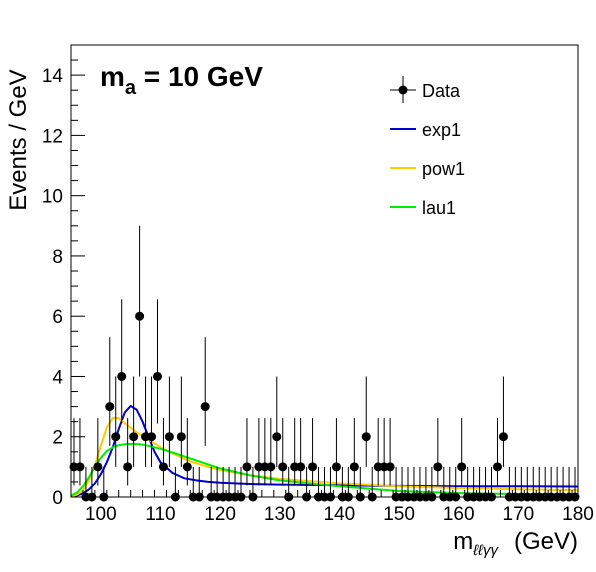  Describe the element at coordinates (459, 514) in the screenshot. I see `x-tick-label: 160` at that location.